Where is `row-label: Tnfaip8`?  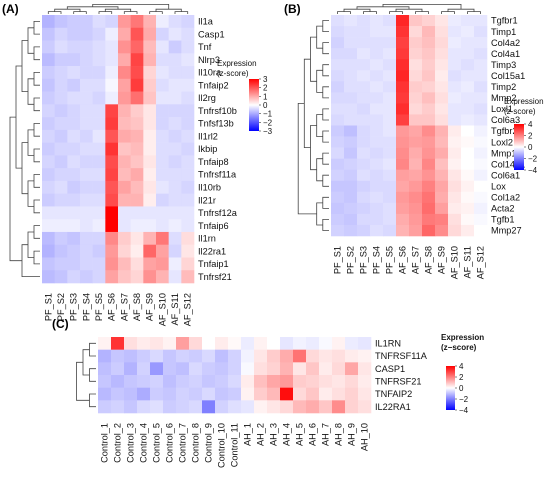 row-label: Tnfaip8 is located at coordinates (213, 162).